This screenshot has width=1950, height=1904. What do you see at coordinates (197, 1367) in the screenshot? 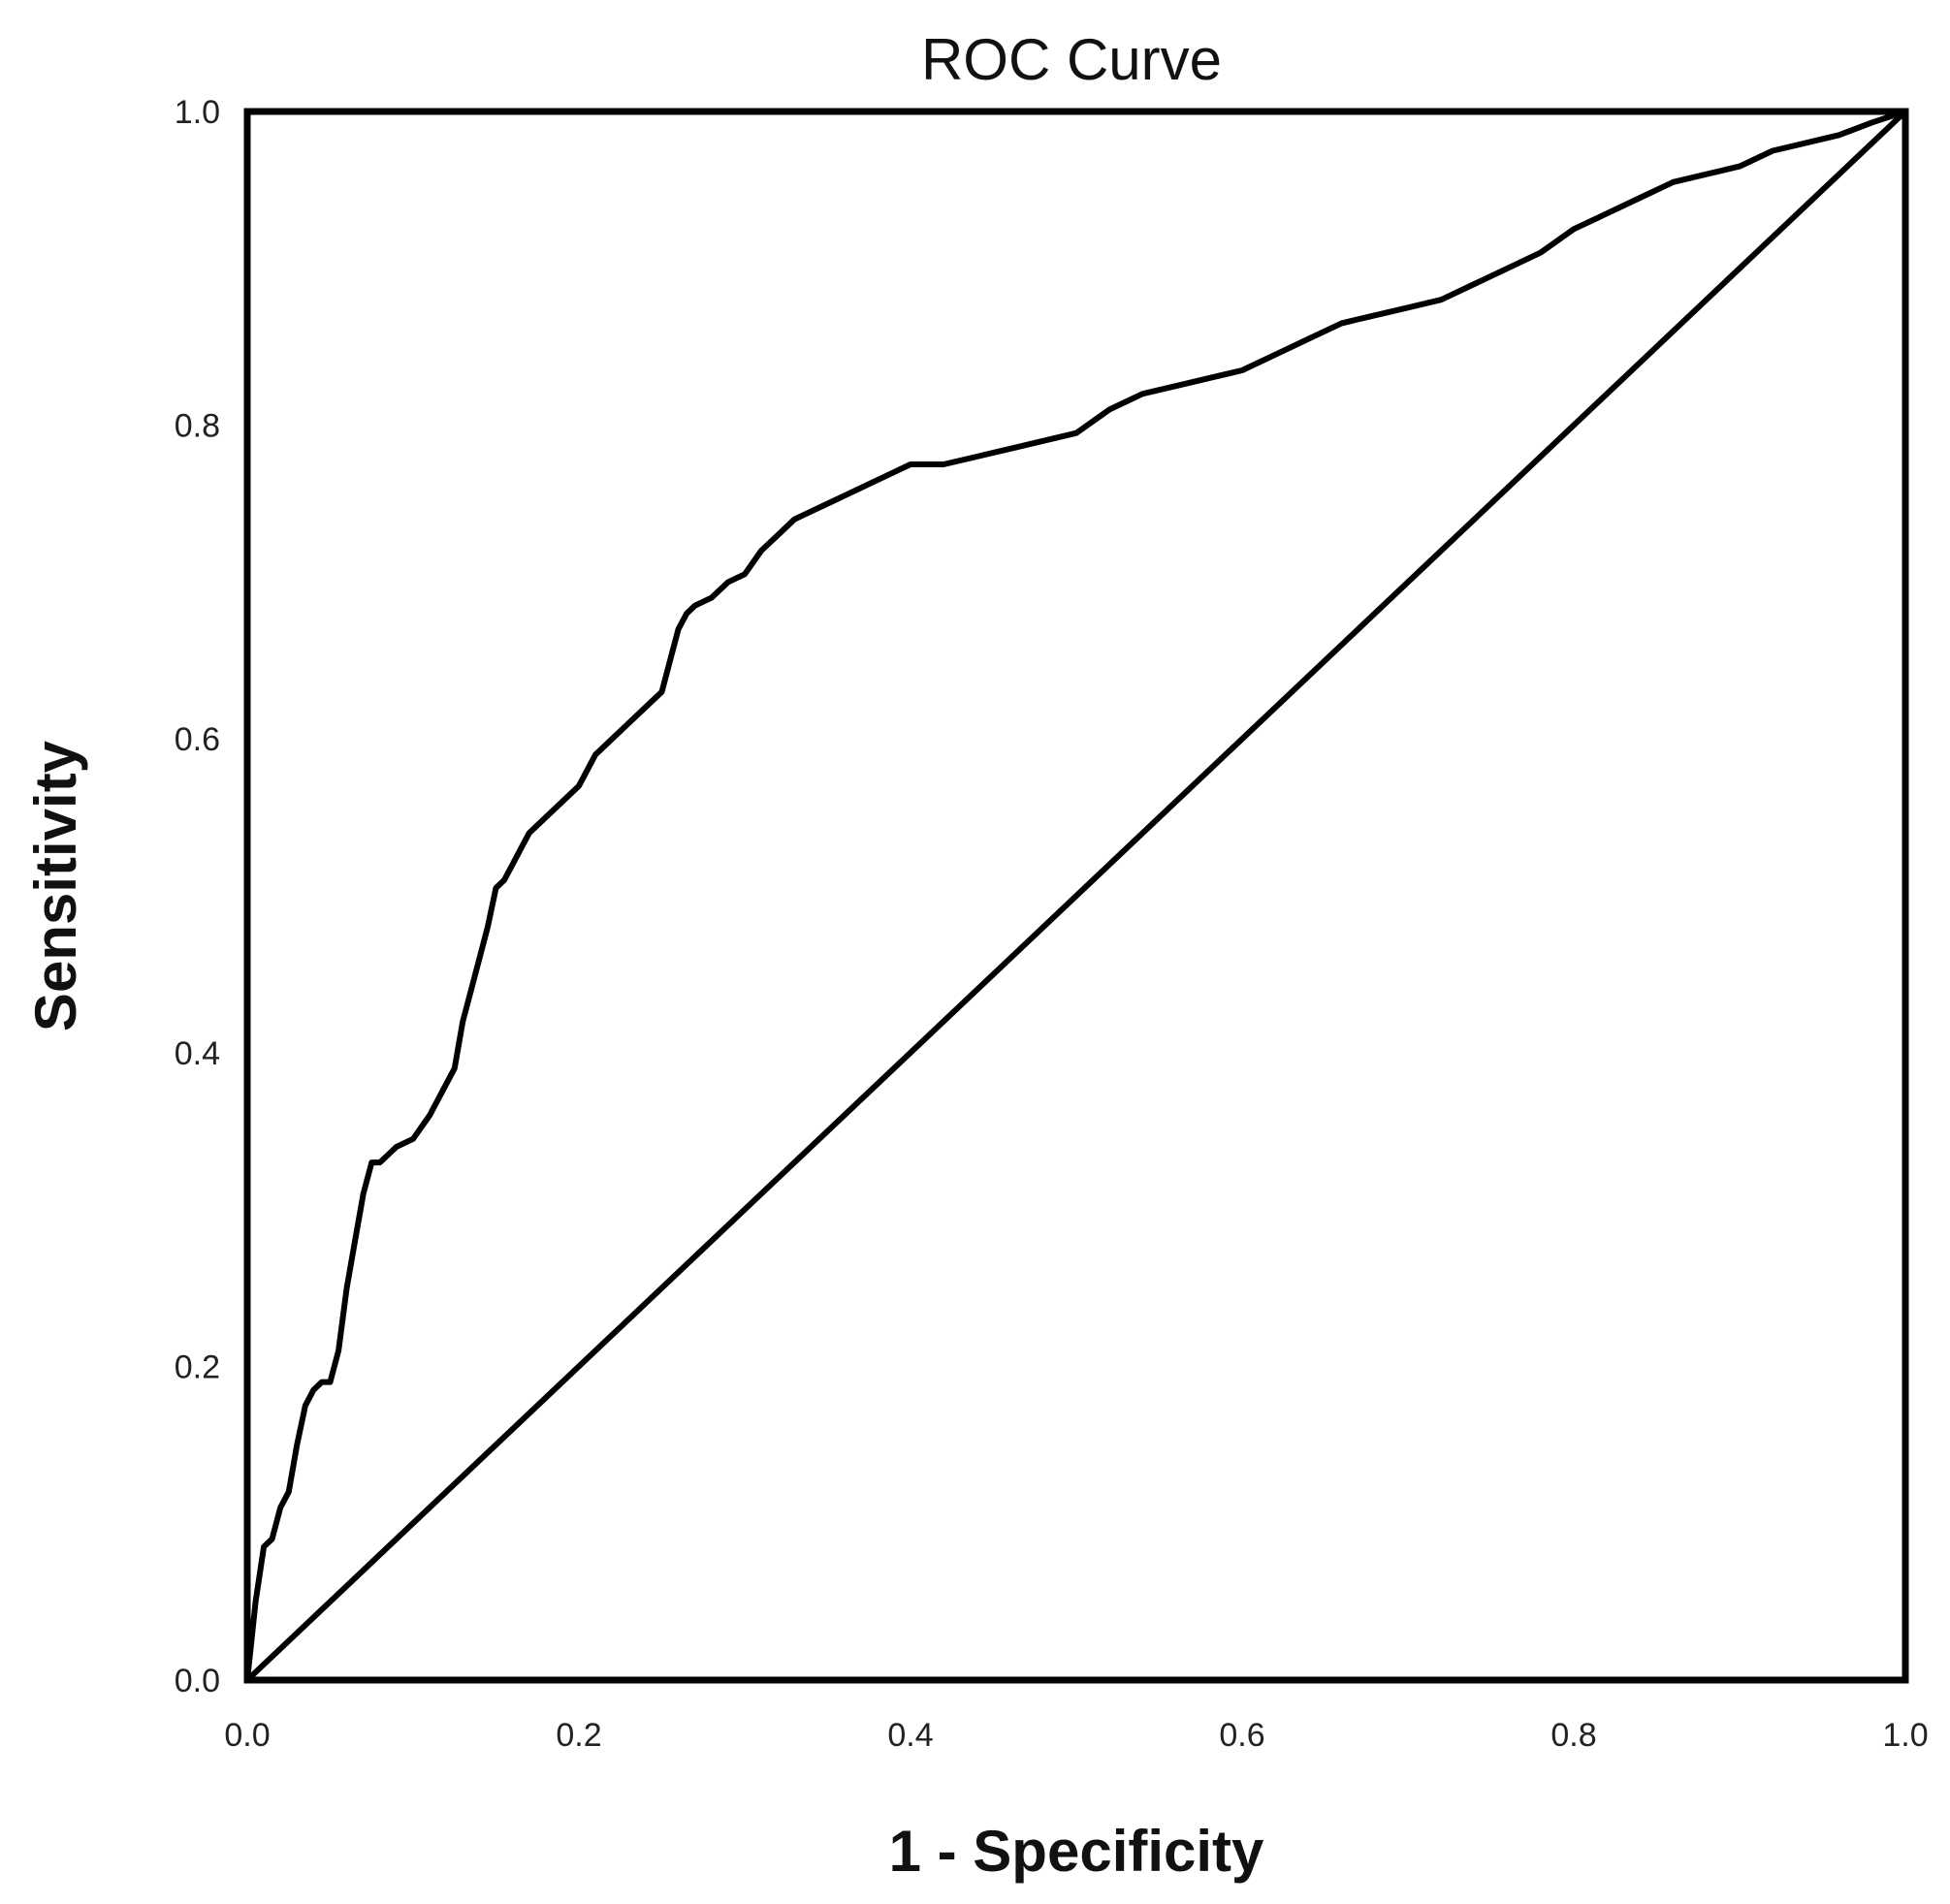
I see `y-tick-label: 0.2` at bounding box center [197, 1367].